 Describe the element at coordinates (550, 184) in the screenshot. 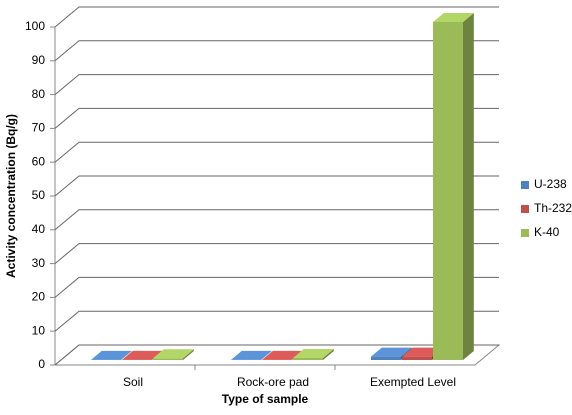

I see `legend-label: U-238` at that location.